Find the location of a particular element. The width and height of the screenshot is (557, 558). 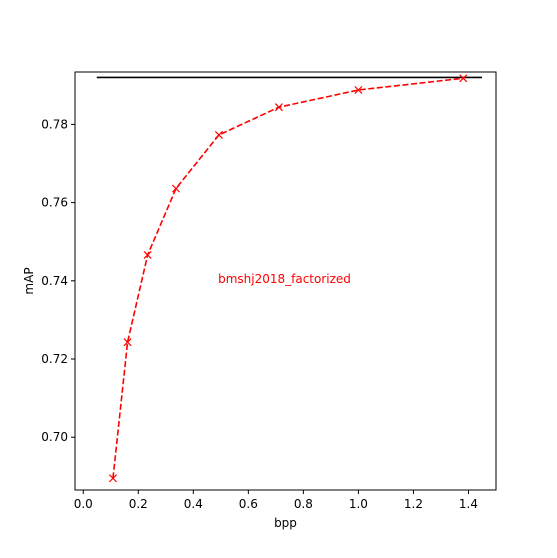

annotation-label: bmshj2018_factorized is located at coordinates (284, 279).